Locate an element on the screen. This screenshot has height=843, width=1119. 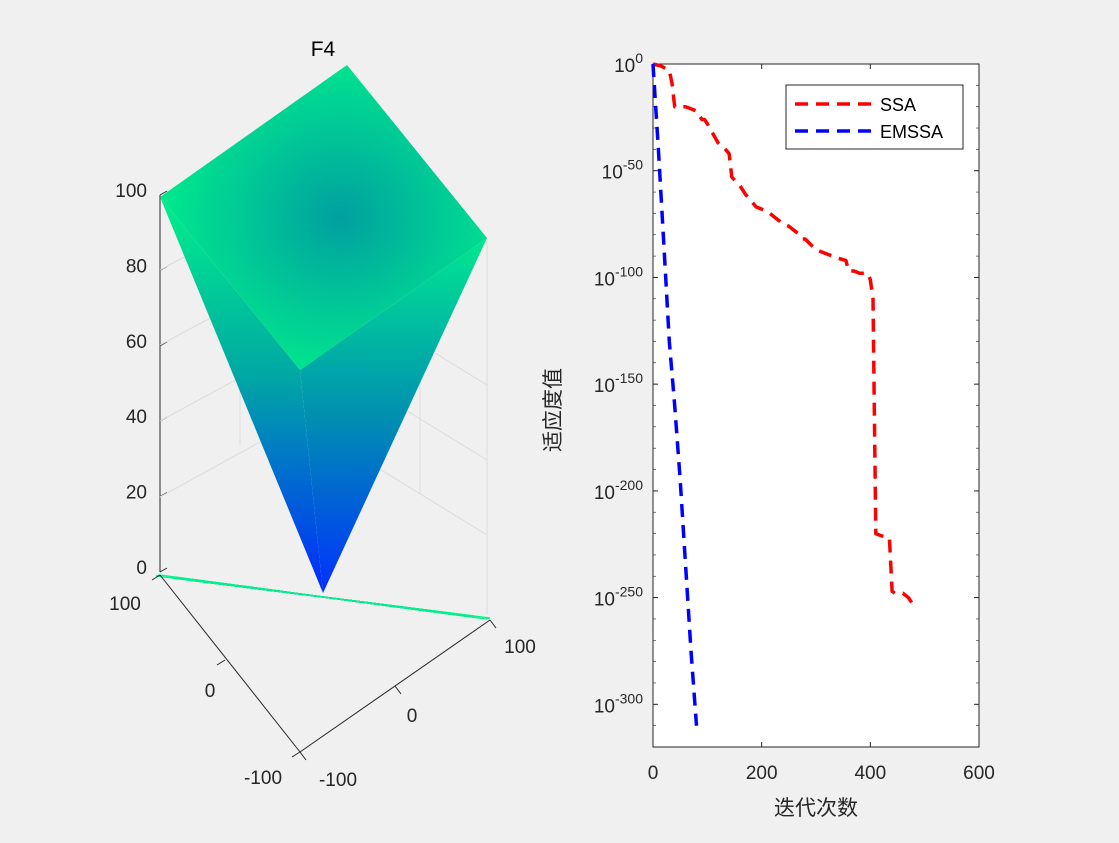
z-tick-label: 40 is located at coordinates (136, 417).